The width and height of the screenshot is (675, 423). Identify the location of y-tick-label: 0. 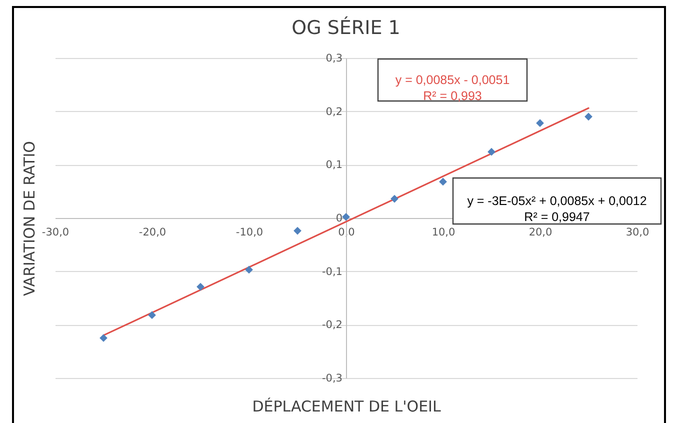
(339, 218).